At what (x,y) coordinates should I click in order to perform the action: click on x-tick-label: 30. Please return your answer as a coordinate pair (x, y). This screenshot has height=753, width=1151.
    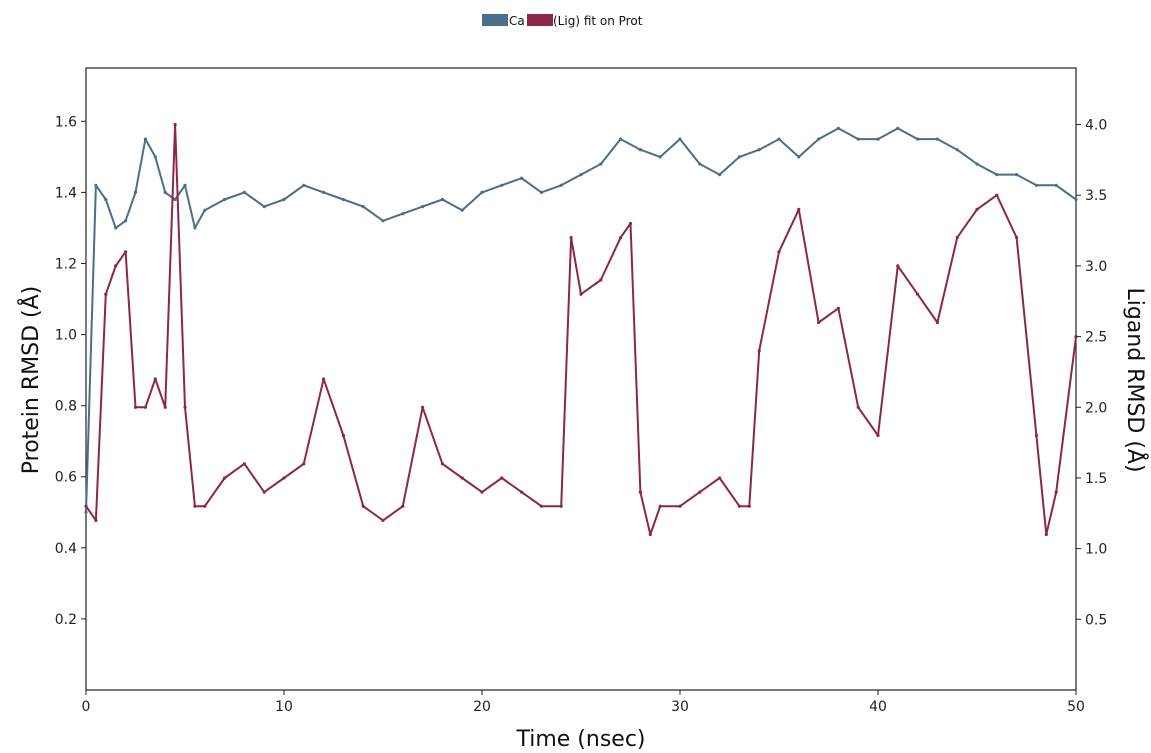
    Looking at the image, I should click on (680, 707).